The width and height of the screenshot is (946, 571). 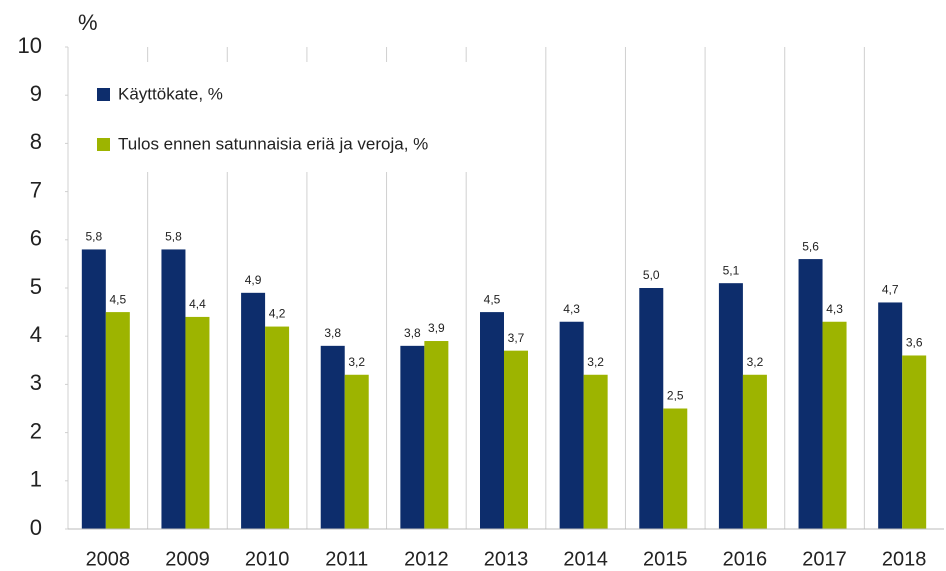 What do you see at coordinates (88, 22) in the screenshot?
I see `y-axis-label: %` at bounding box center [88, 22].